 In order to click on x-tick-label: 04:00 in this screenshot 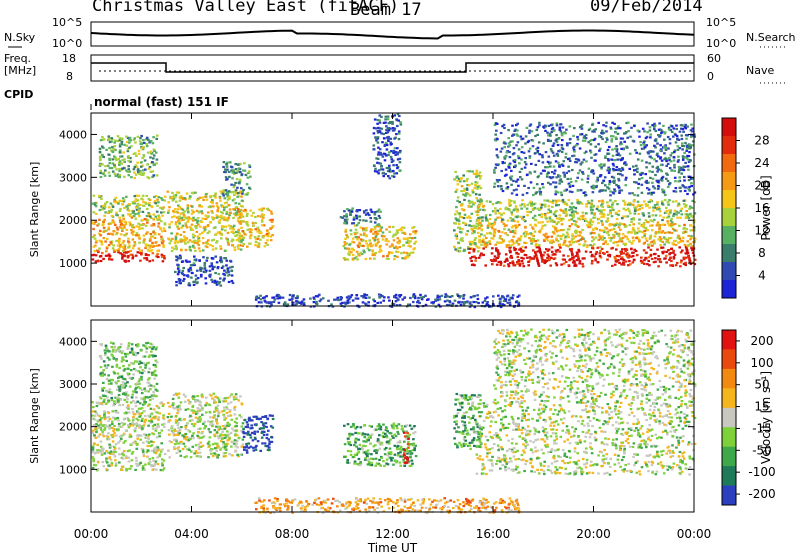, I will do `click(191, 534)`.